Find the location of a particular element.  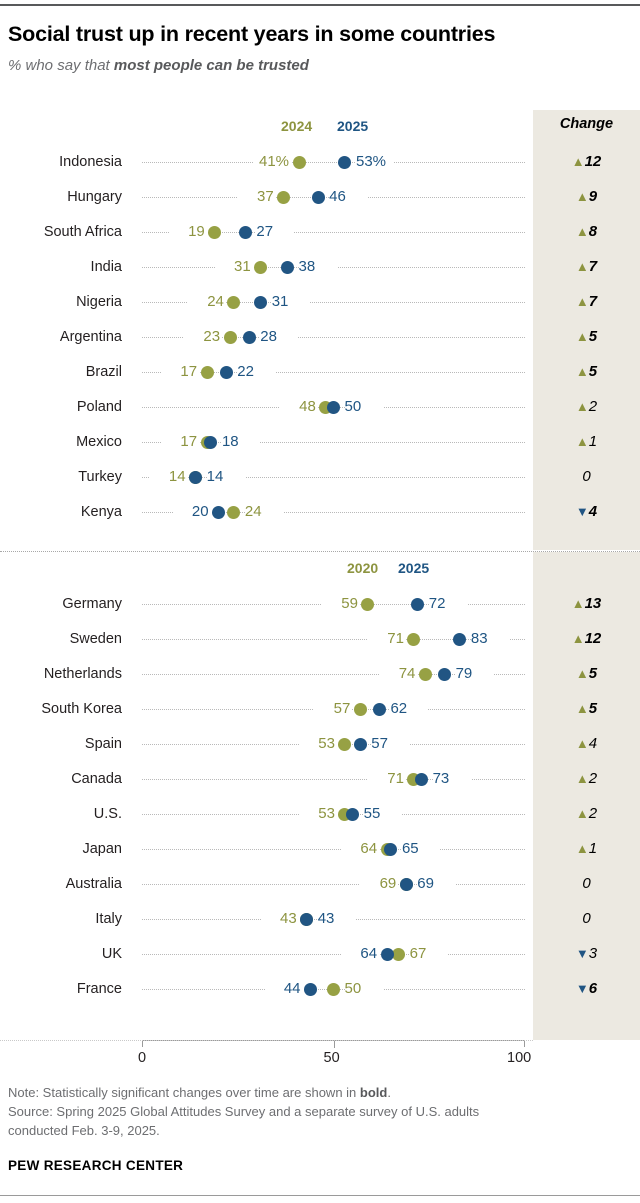

country-label: U.S. is located at coordinates (107, 814).